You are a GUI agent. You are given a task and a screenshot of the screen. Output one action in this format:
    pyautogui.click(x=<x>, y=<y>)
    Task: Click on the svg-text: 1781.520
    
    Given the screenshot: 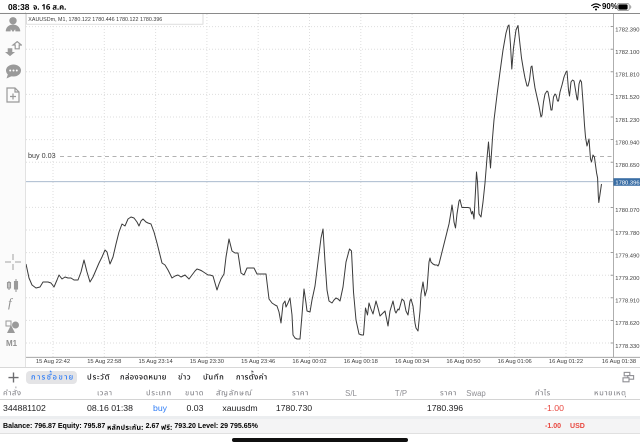 What is the action you would take?
    pyautogui.click(x=627, y=98)
    